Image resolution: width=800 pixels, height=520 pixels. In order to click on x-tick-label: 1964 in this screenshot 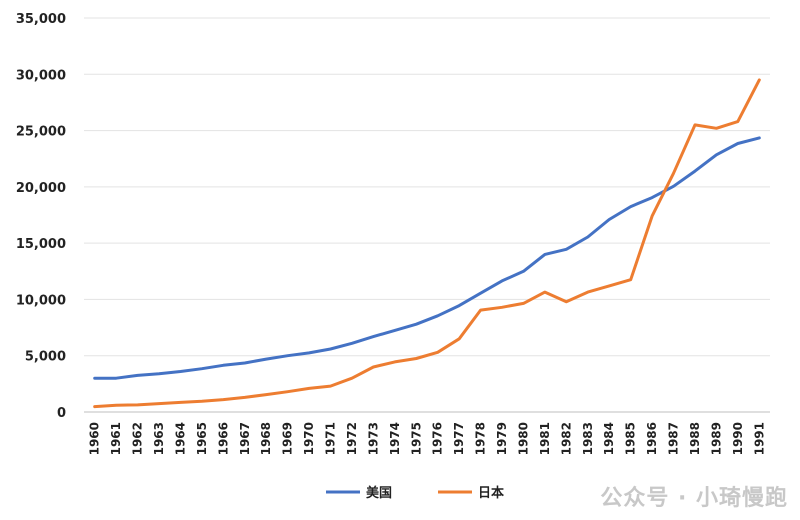, I will do `click(180, 438)`.